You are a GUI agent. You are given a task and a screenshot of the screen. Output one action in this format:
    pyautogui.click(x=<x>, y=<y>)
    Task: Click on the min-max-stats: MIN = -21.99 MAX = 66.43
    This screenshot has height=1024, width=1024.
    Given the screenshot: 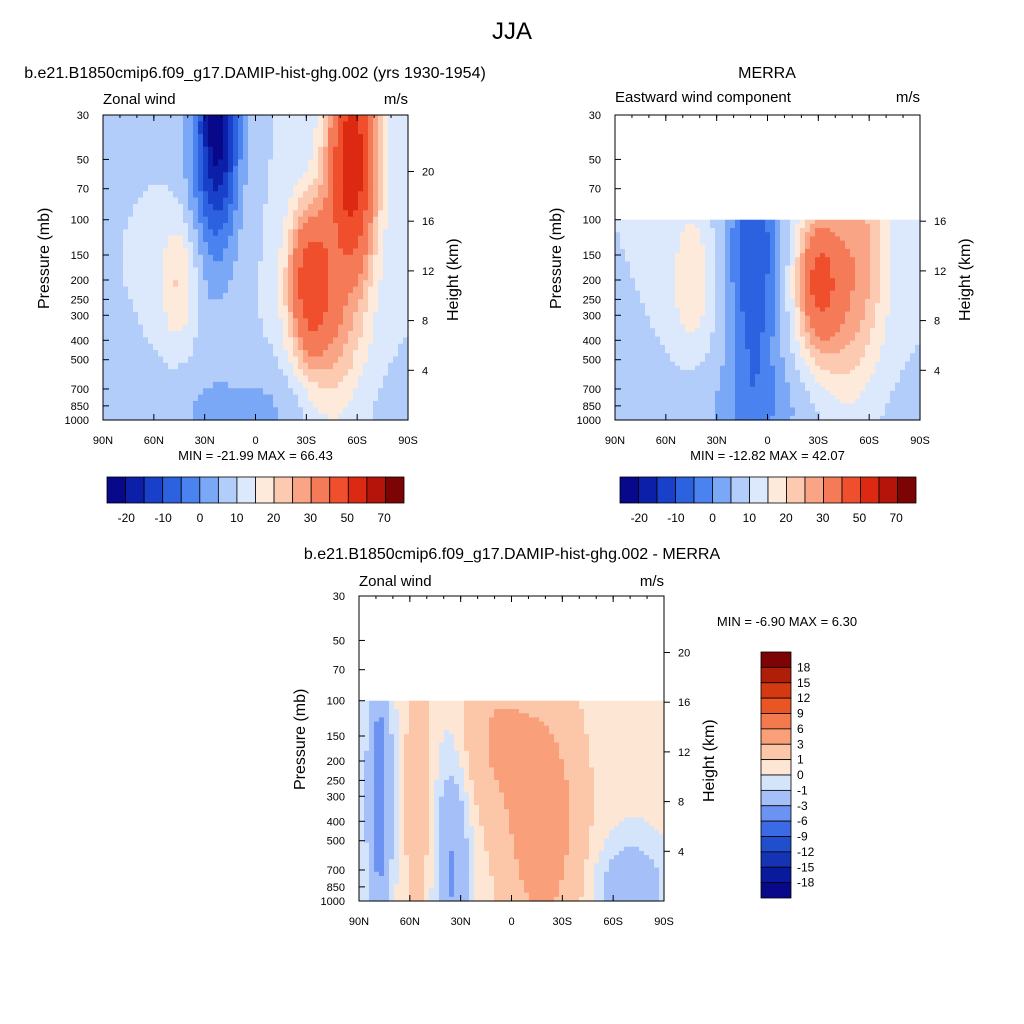 What is the action you would take?
    pyautogui.click(x=255, y=455)
    